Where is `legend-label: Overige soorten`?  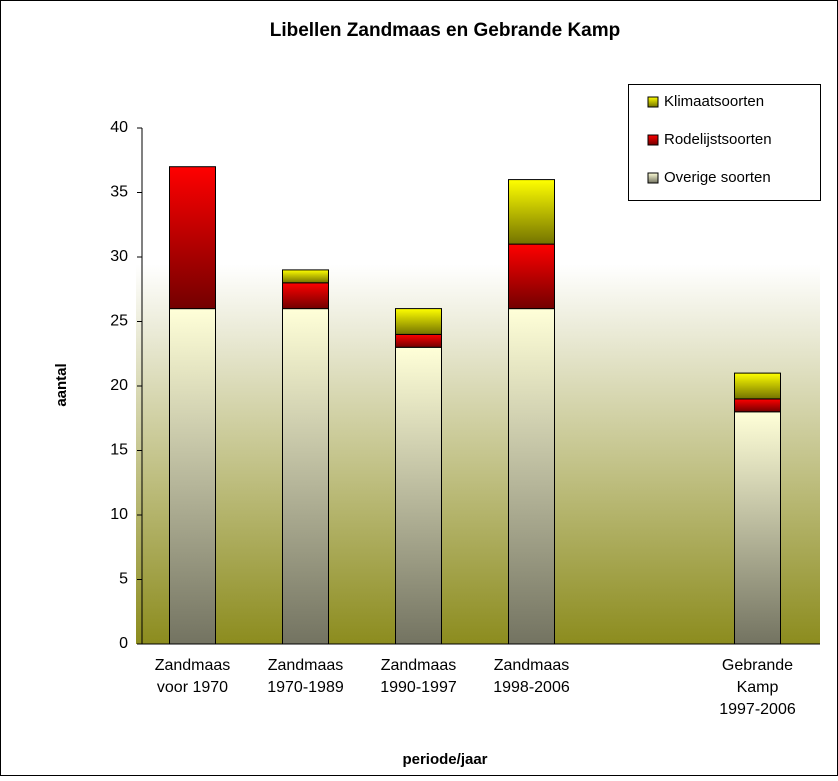 legend-label: Overige soorten is located at coordinates (717, 177).